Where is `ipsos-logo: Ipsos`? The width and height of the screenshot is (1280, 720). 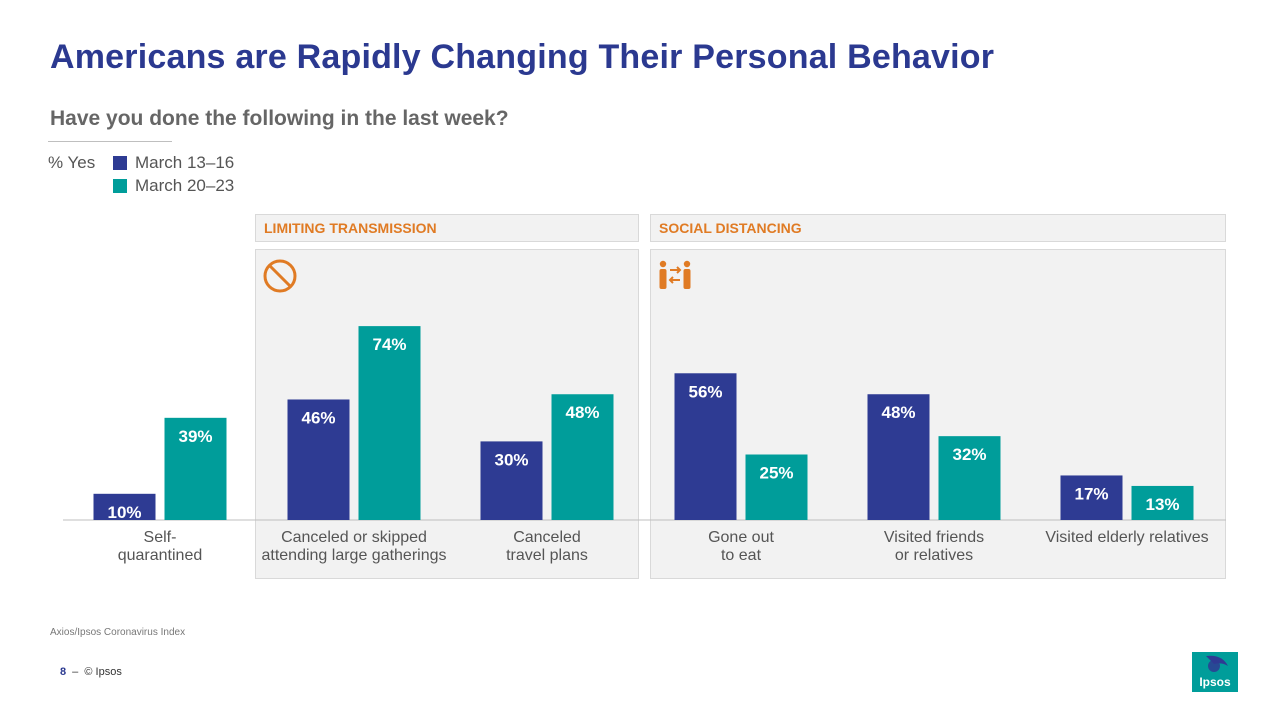 ipsos-logo: Ipsos is located at coordinates (1215, 672).